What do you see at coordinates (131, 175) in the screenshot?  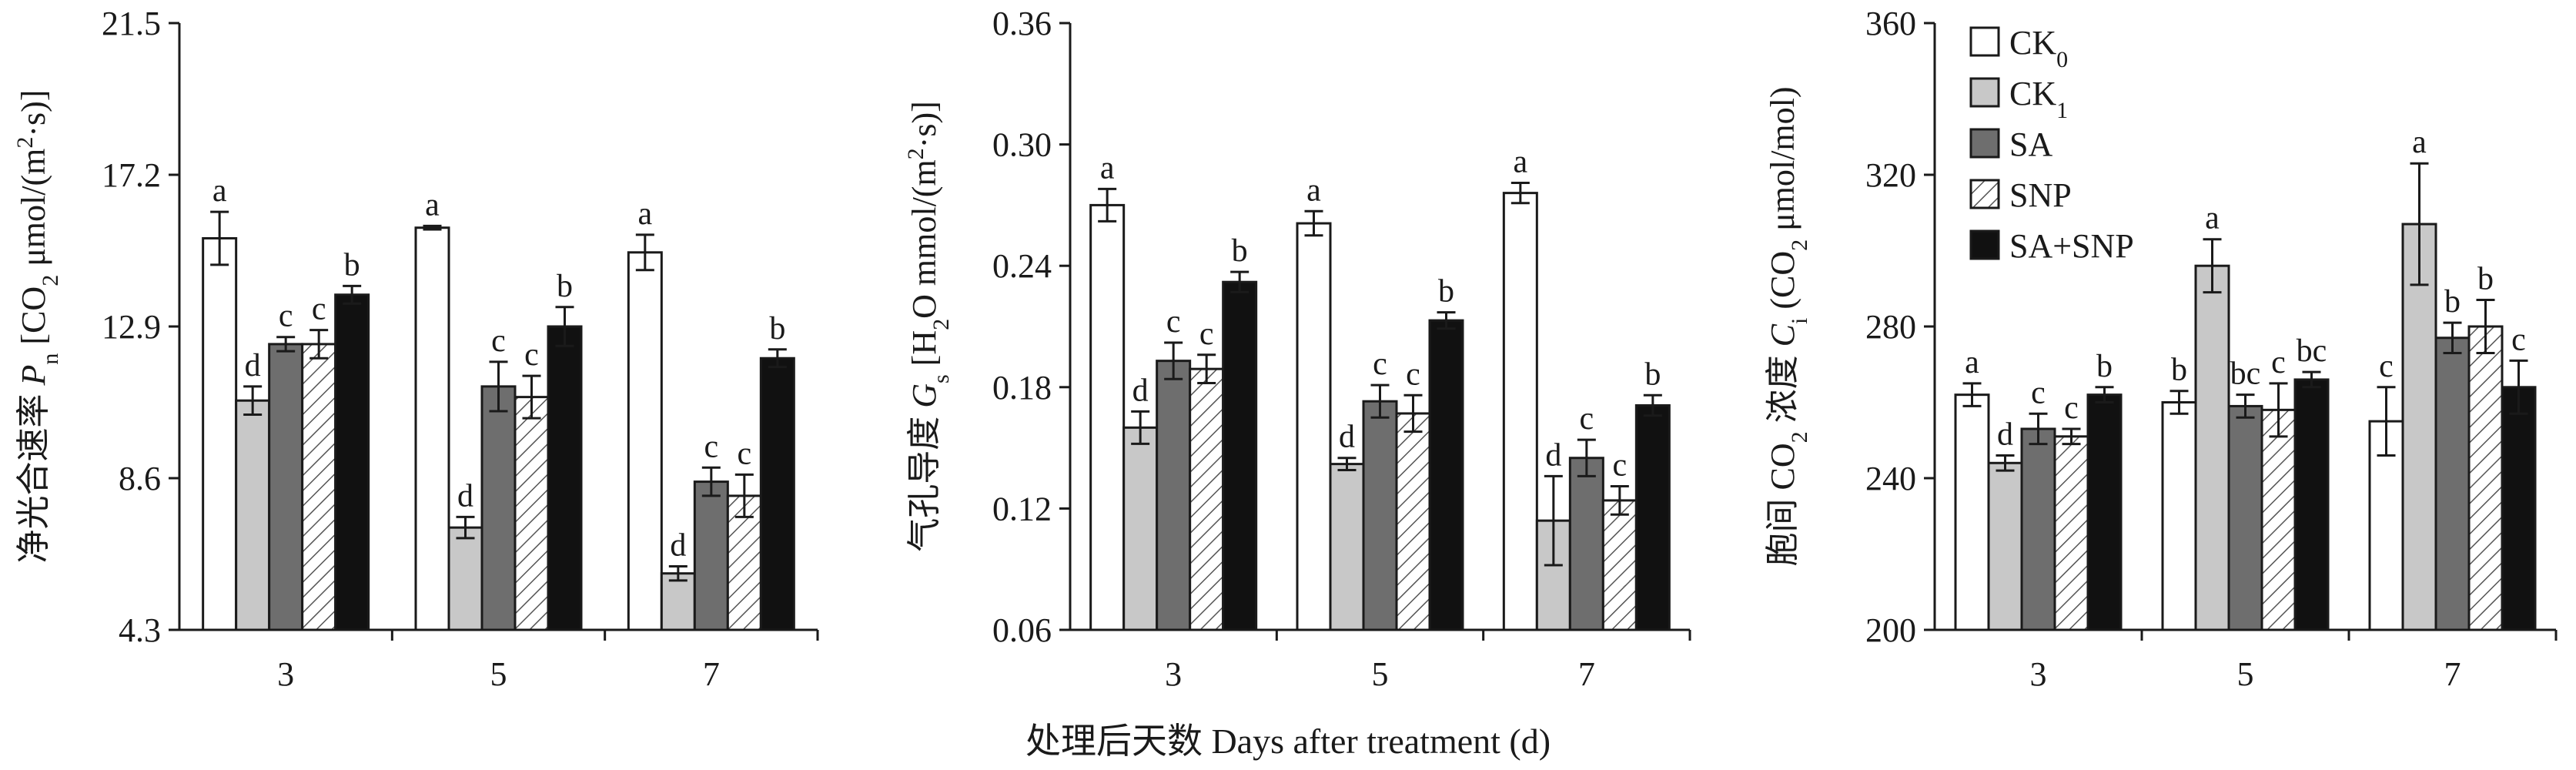 I see `y-tick-label: 17.2` at bounding box center [131, 175].